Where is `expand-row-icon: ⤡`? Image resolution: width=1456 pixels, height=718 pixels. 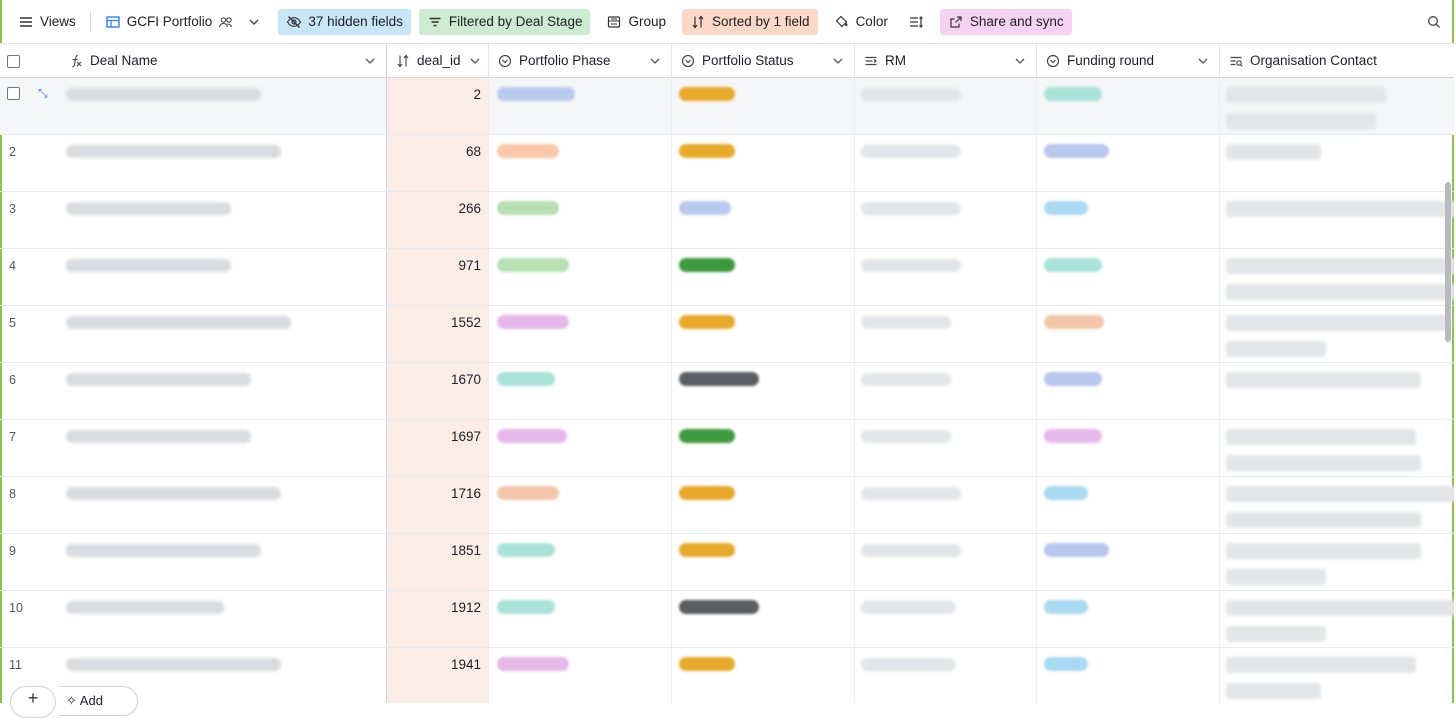
expand-row-icon: ⤡ is located at coordinates (43, 93).